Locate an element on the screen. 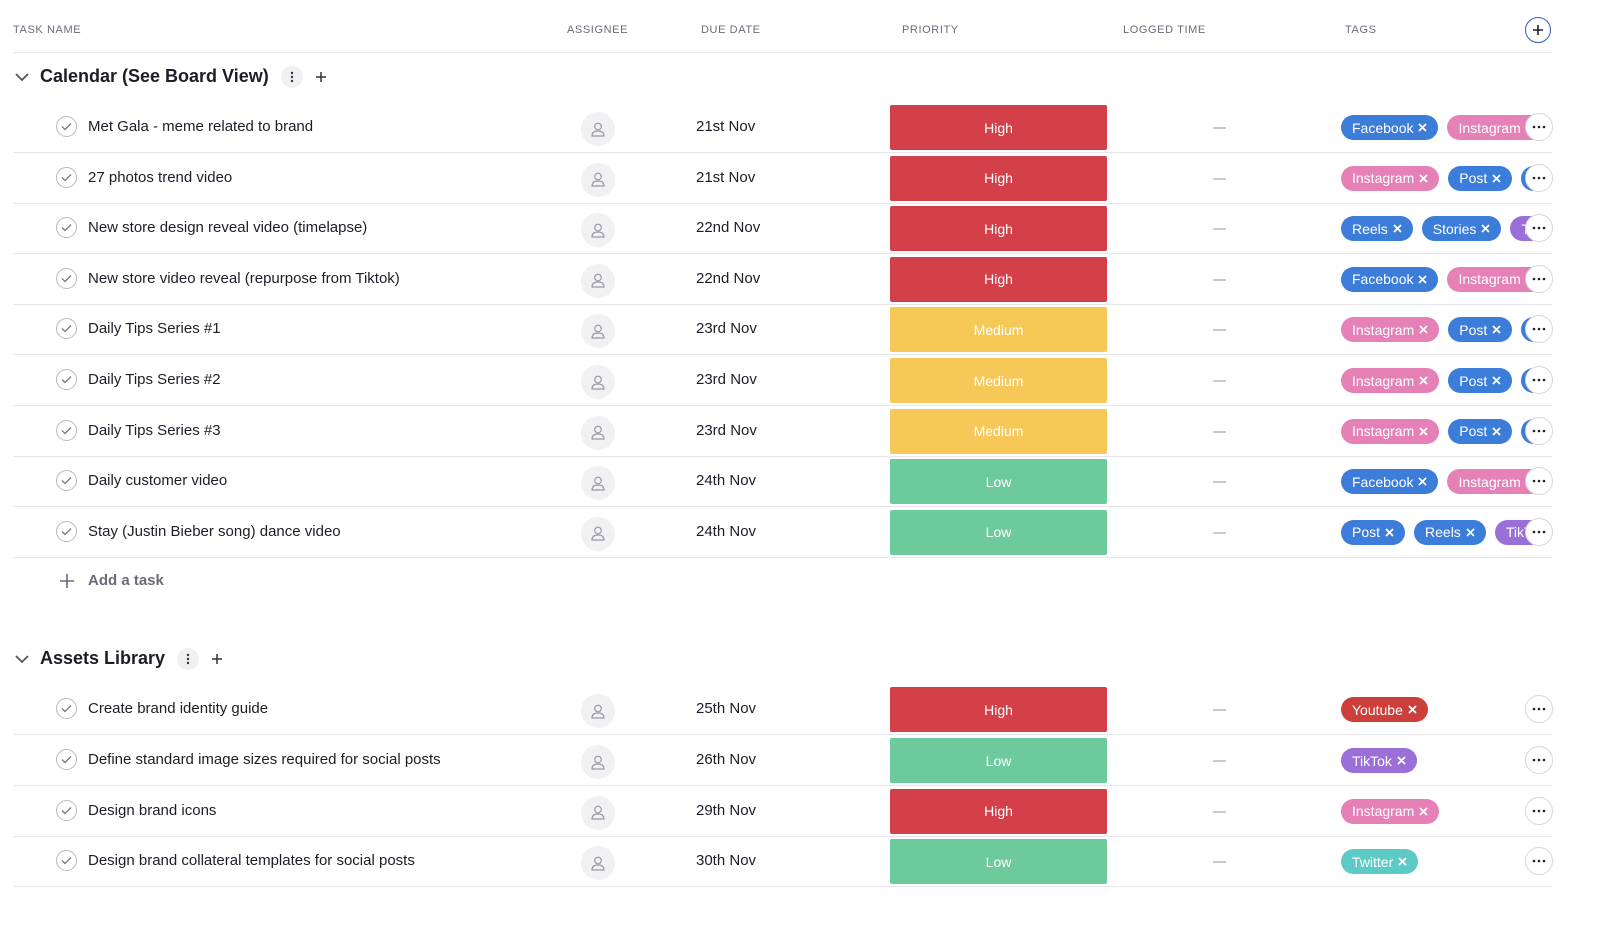 This screenshot has height=926, width=1610. task-name: 27 photos trend video is located at coordinates (160, 177).